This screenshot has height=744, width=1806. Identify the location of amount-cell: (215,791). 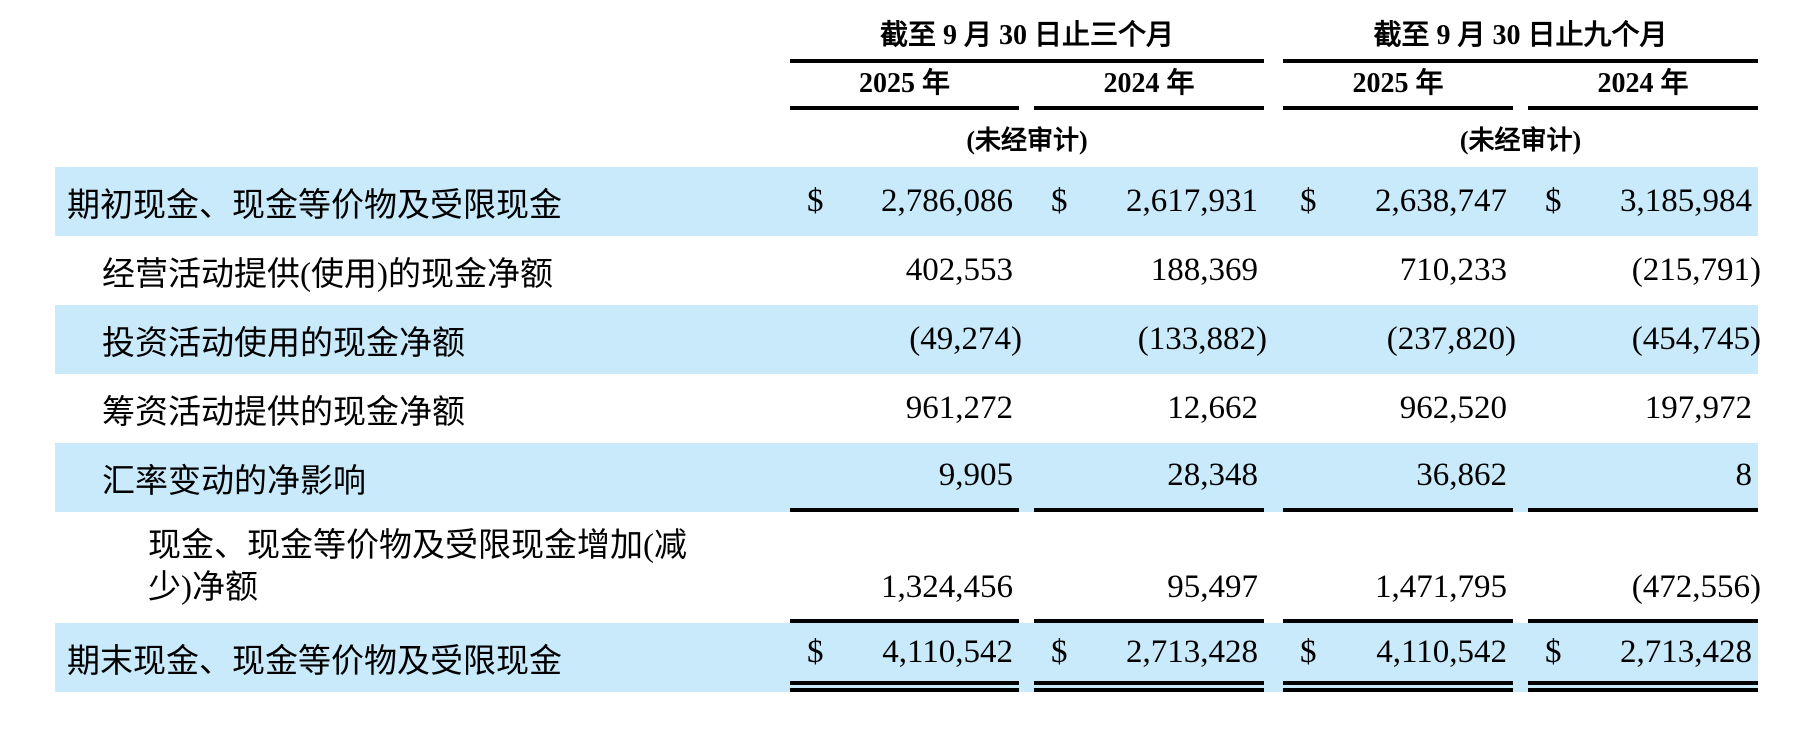
(1644, 270).